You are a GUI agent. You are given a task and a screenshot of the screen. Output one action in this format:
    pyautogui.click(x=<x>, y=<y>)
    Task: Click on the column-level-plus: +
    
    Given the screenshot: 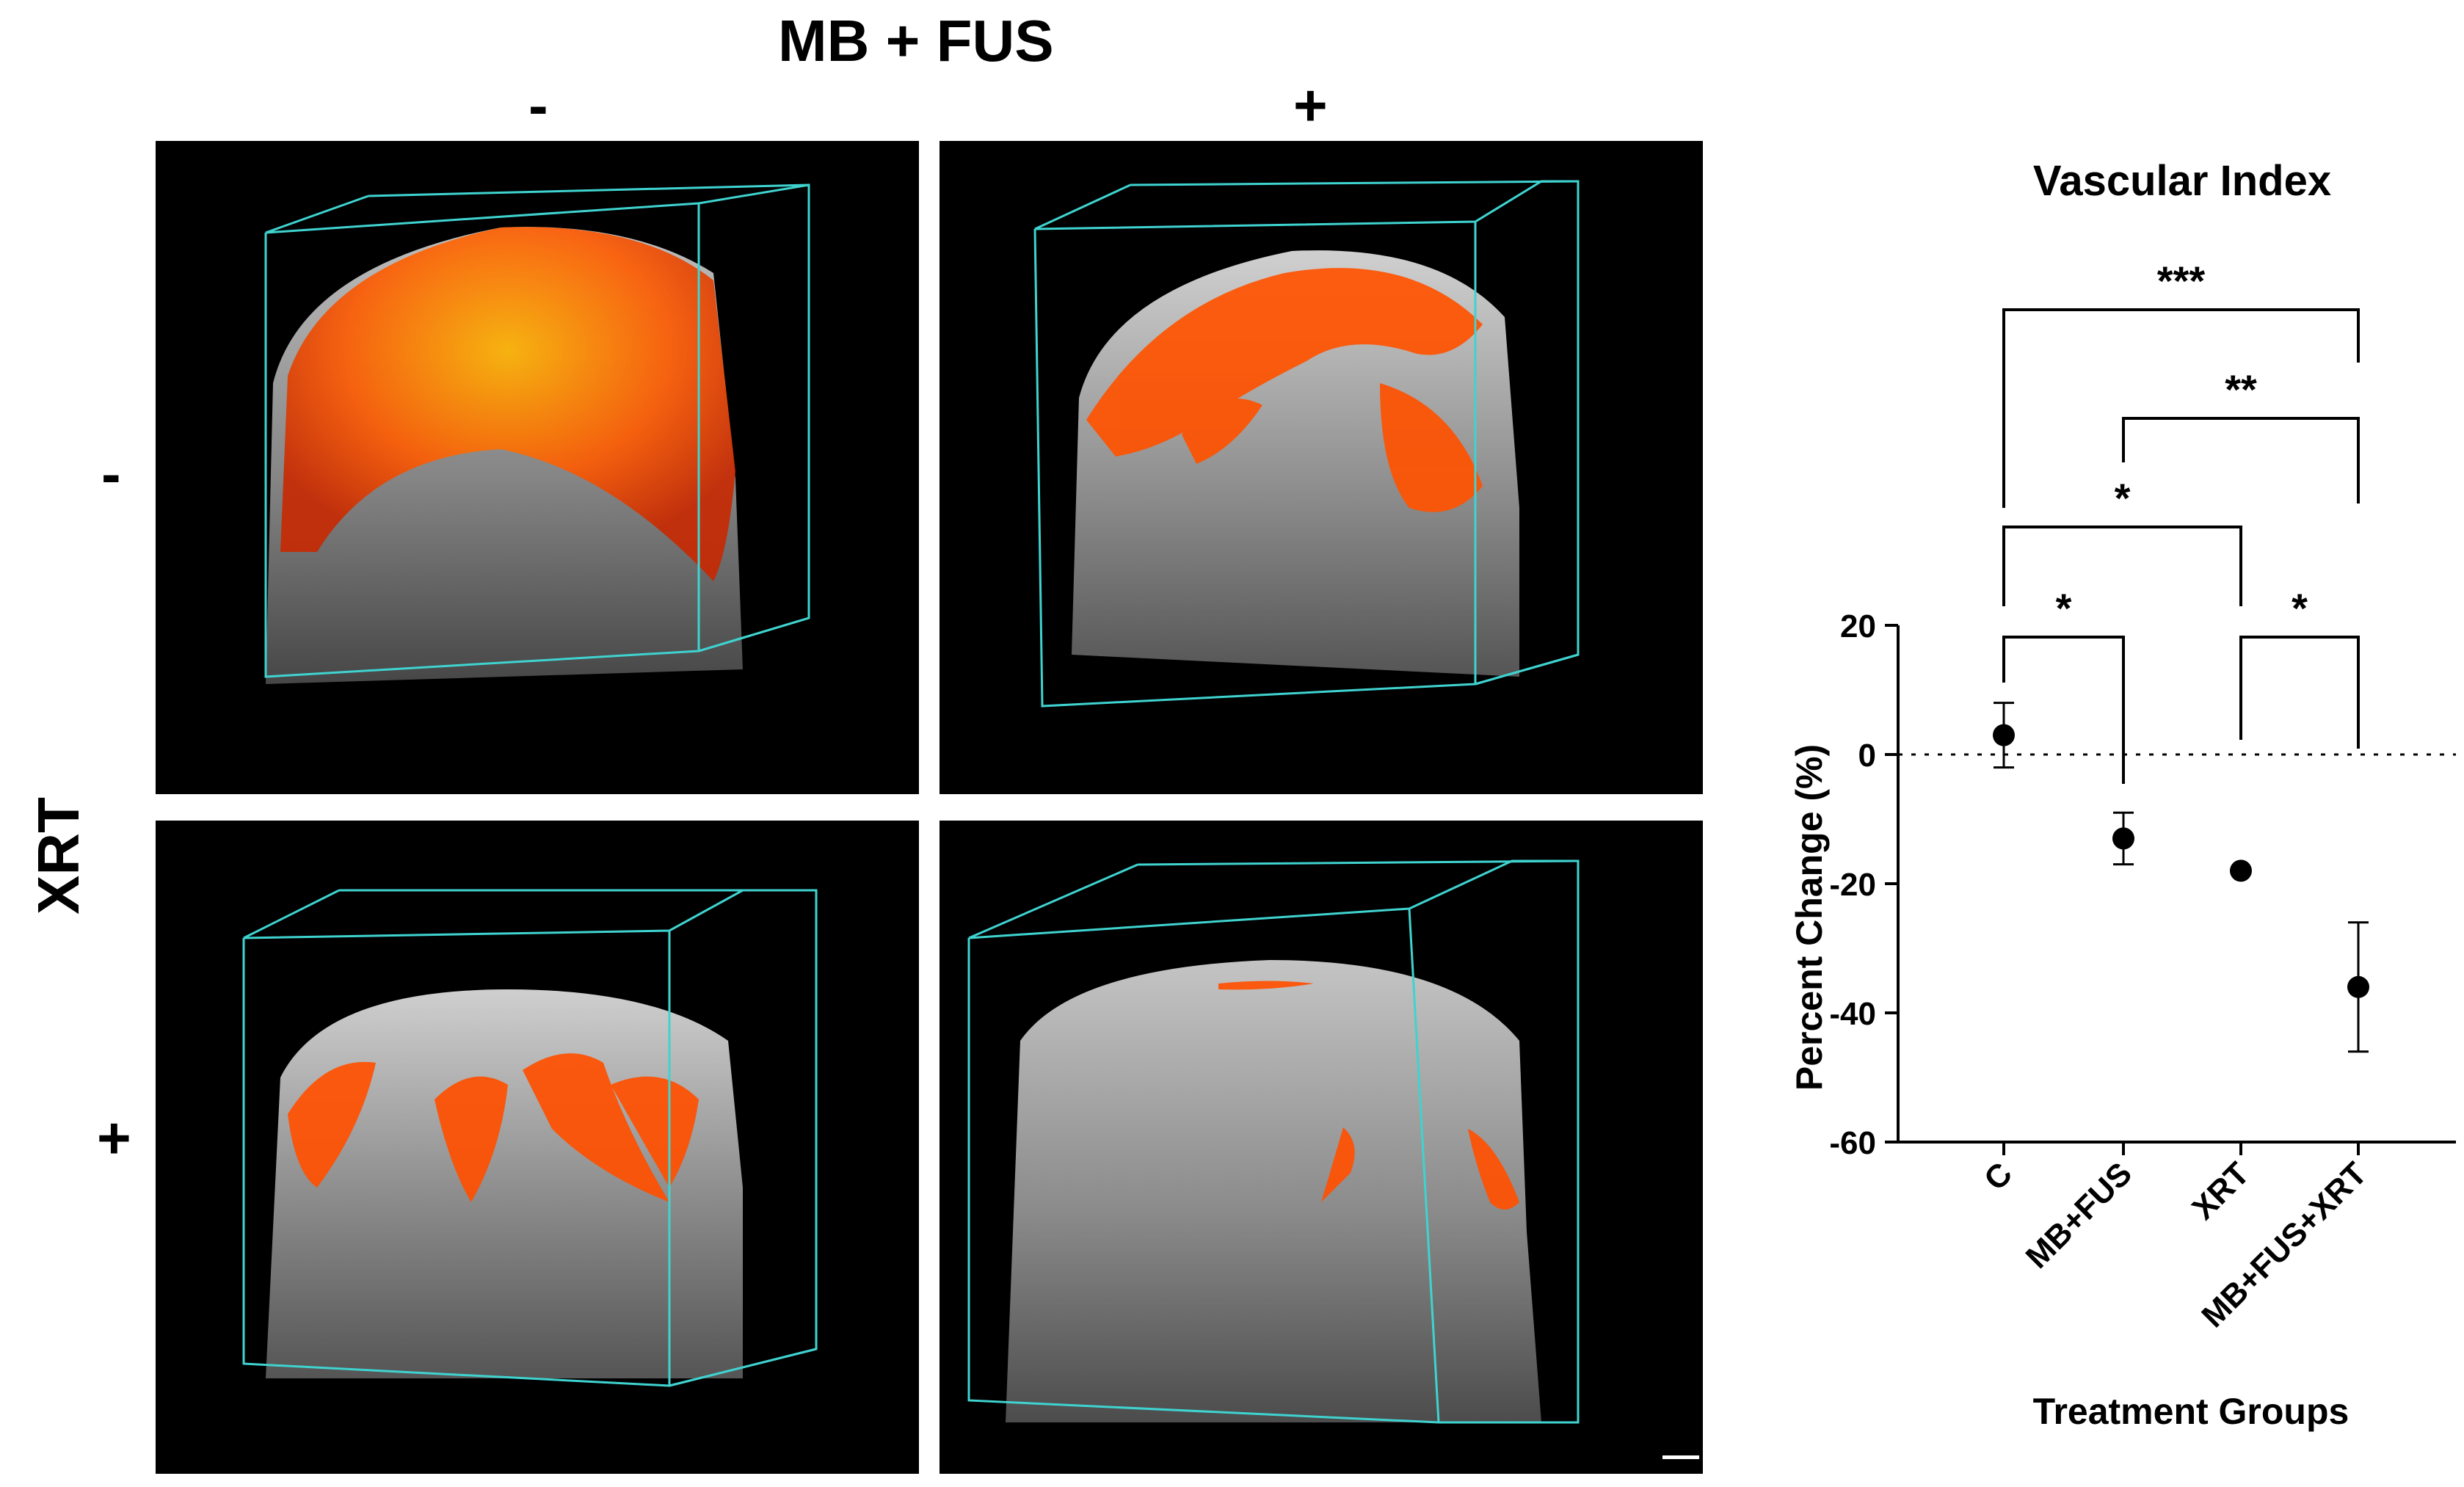 What is the action you would take?
    pyautogui.click(x=1310, y=105)
    